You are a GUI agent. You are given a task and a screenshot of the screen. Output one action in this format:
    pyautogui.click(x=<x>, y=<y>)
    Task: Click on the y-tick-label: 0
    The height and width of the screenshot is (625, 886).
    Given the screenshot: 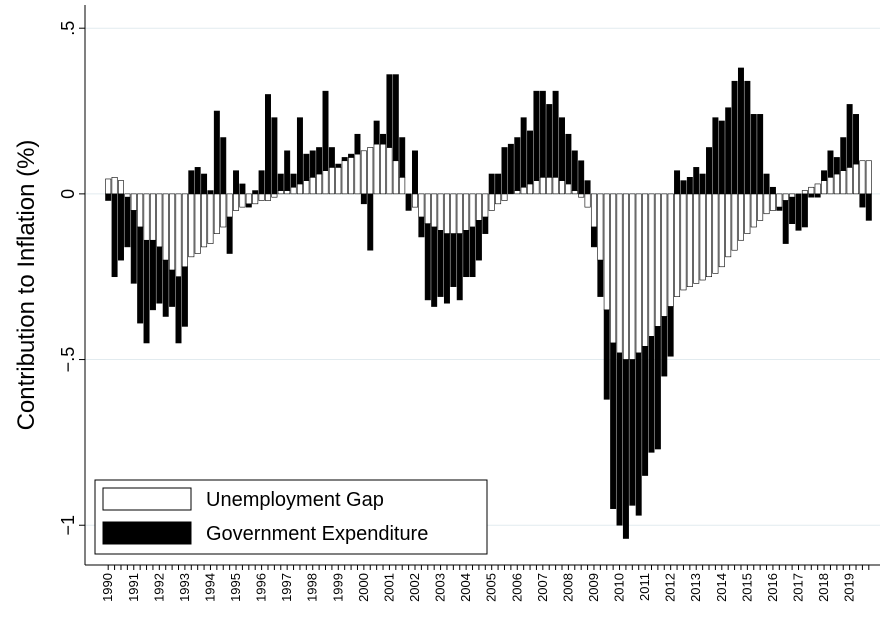 What is the action you would take?
    pyautogui.click(x=68, y=194)
    